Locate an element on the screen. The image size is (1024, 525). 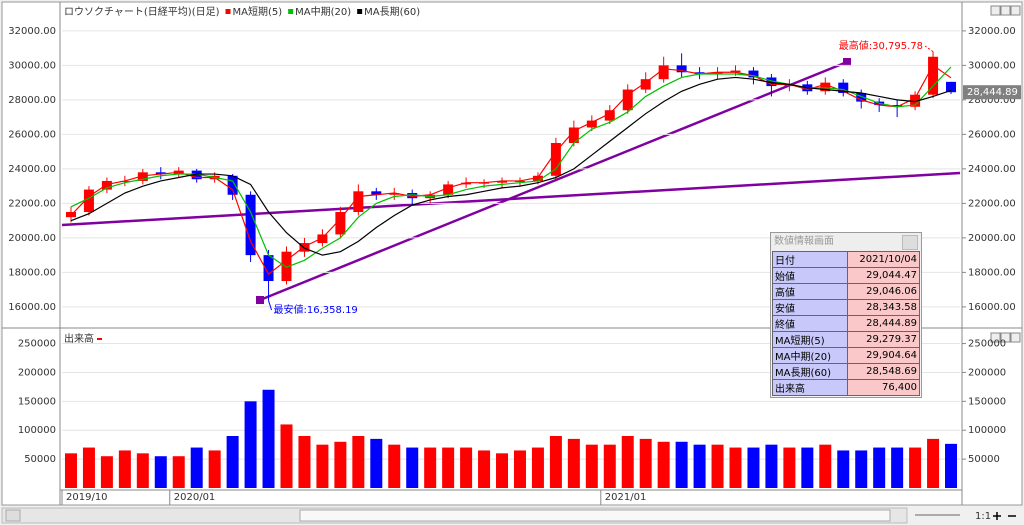
info-row: 日付 2021/10/04 is located at coordinates (846, 259).